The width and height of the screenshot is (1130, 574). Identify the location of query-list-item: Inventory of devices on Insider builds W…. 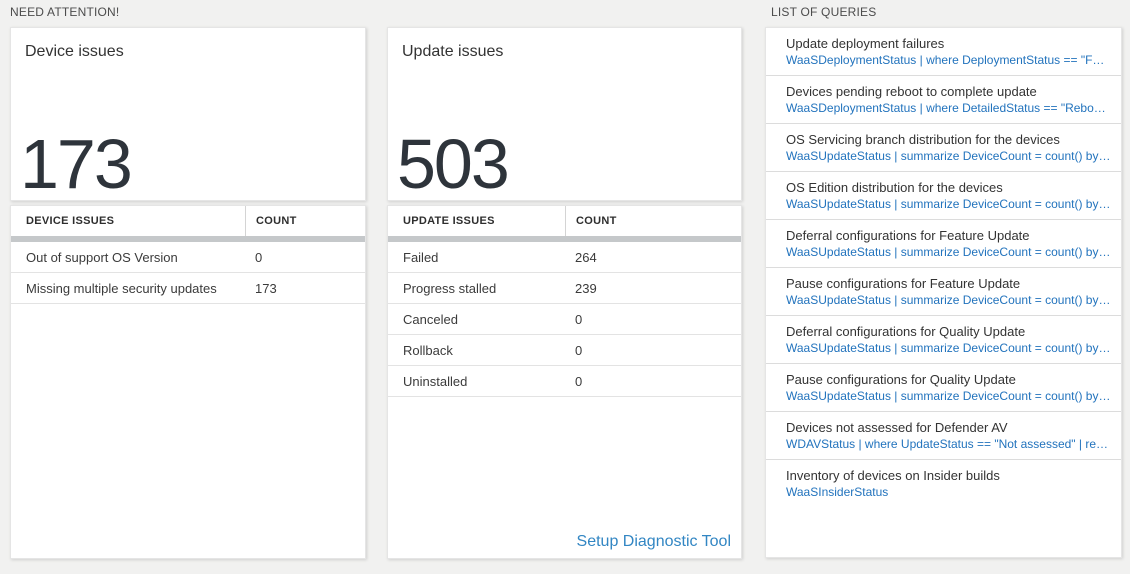
(943, 483).